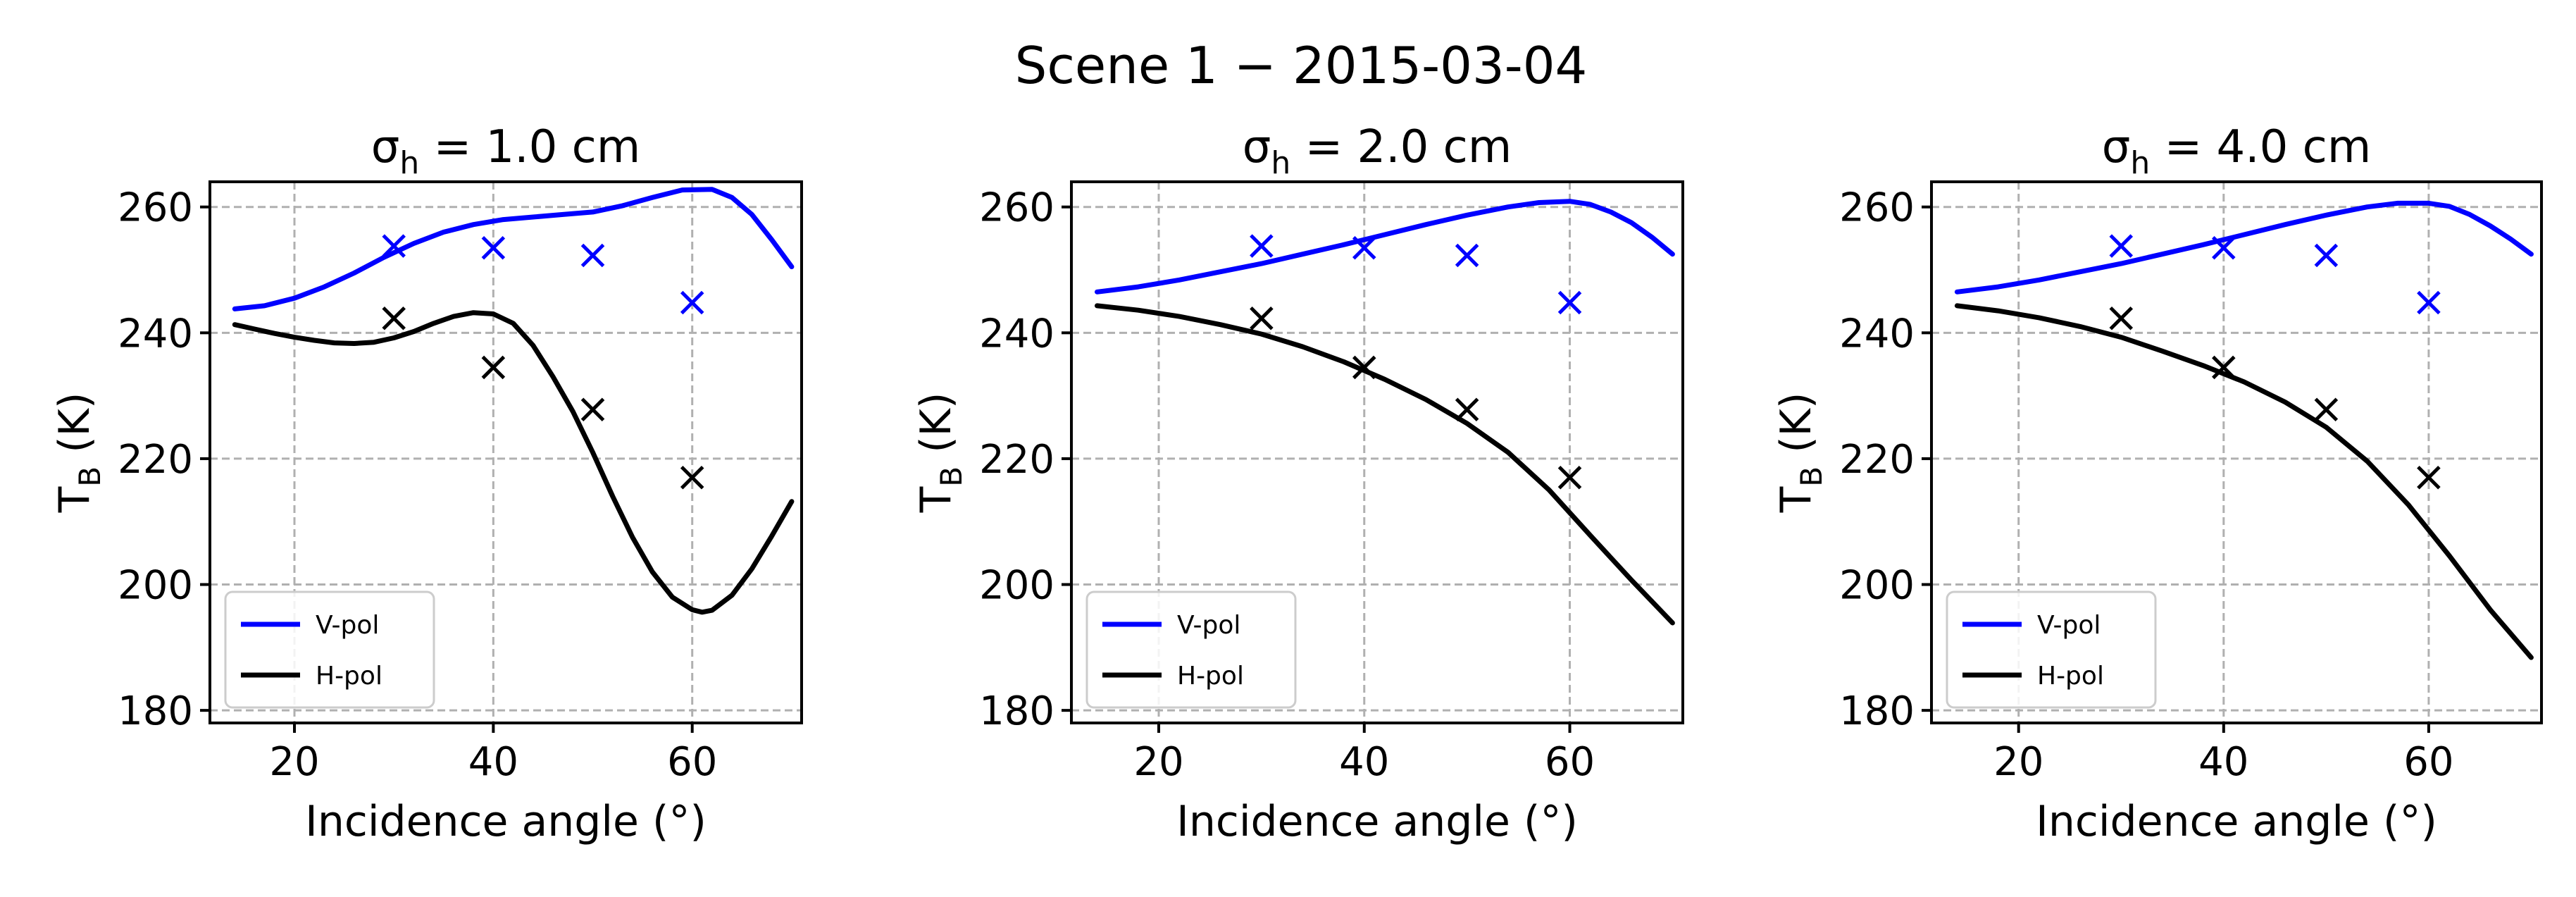 The width and height of the screenshot is (2576, 897). I want to click on subplot-3-legend: V-pol H-pol, so click(2051, 649).